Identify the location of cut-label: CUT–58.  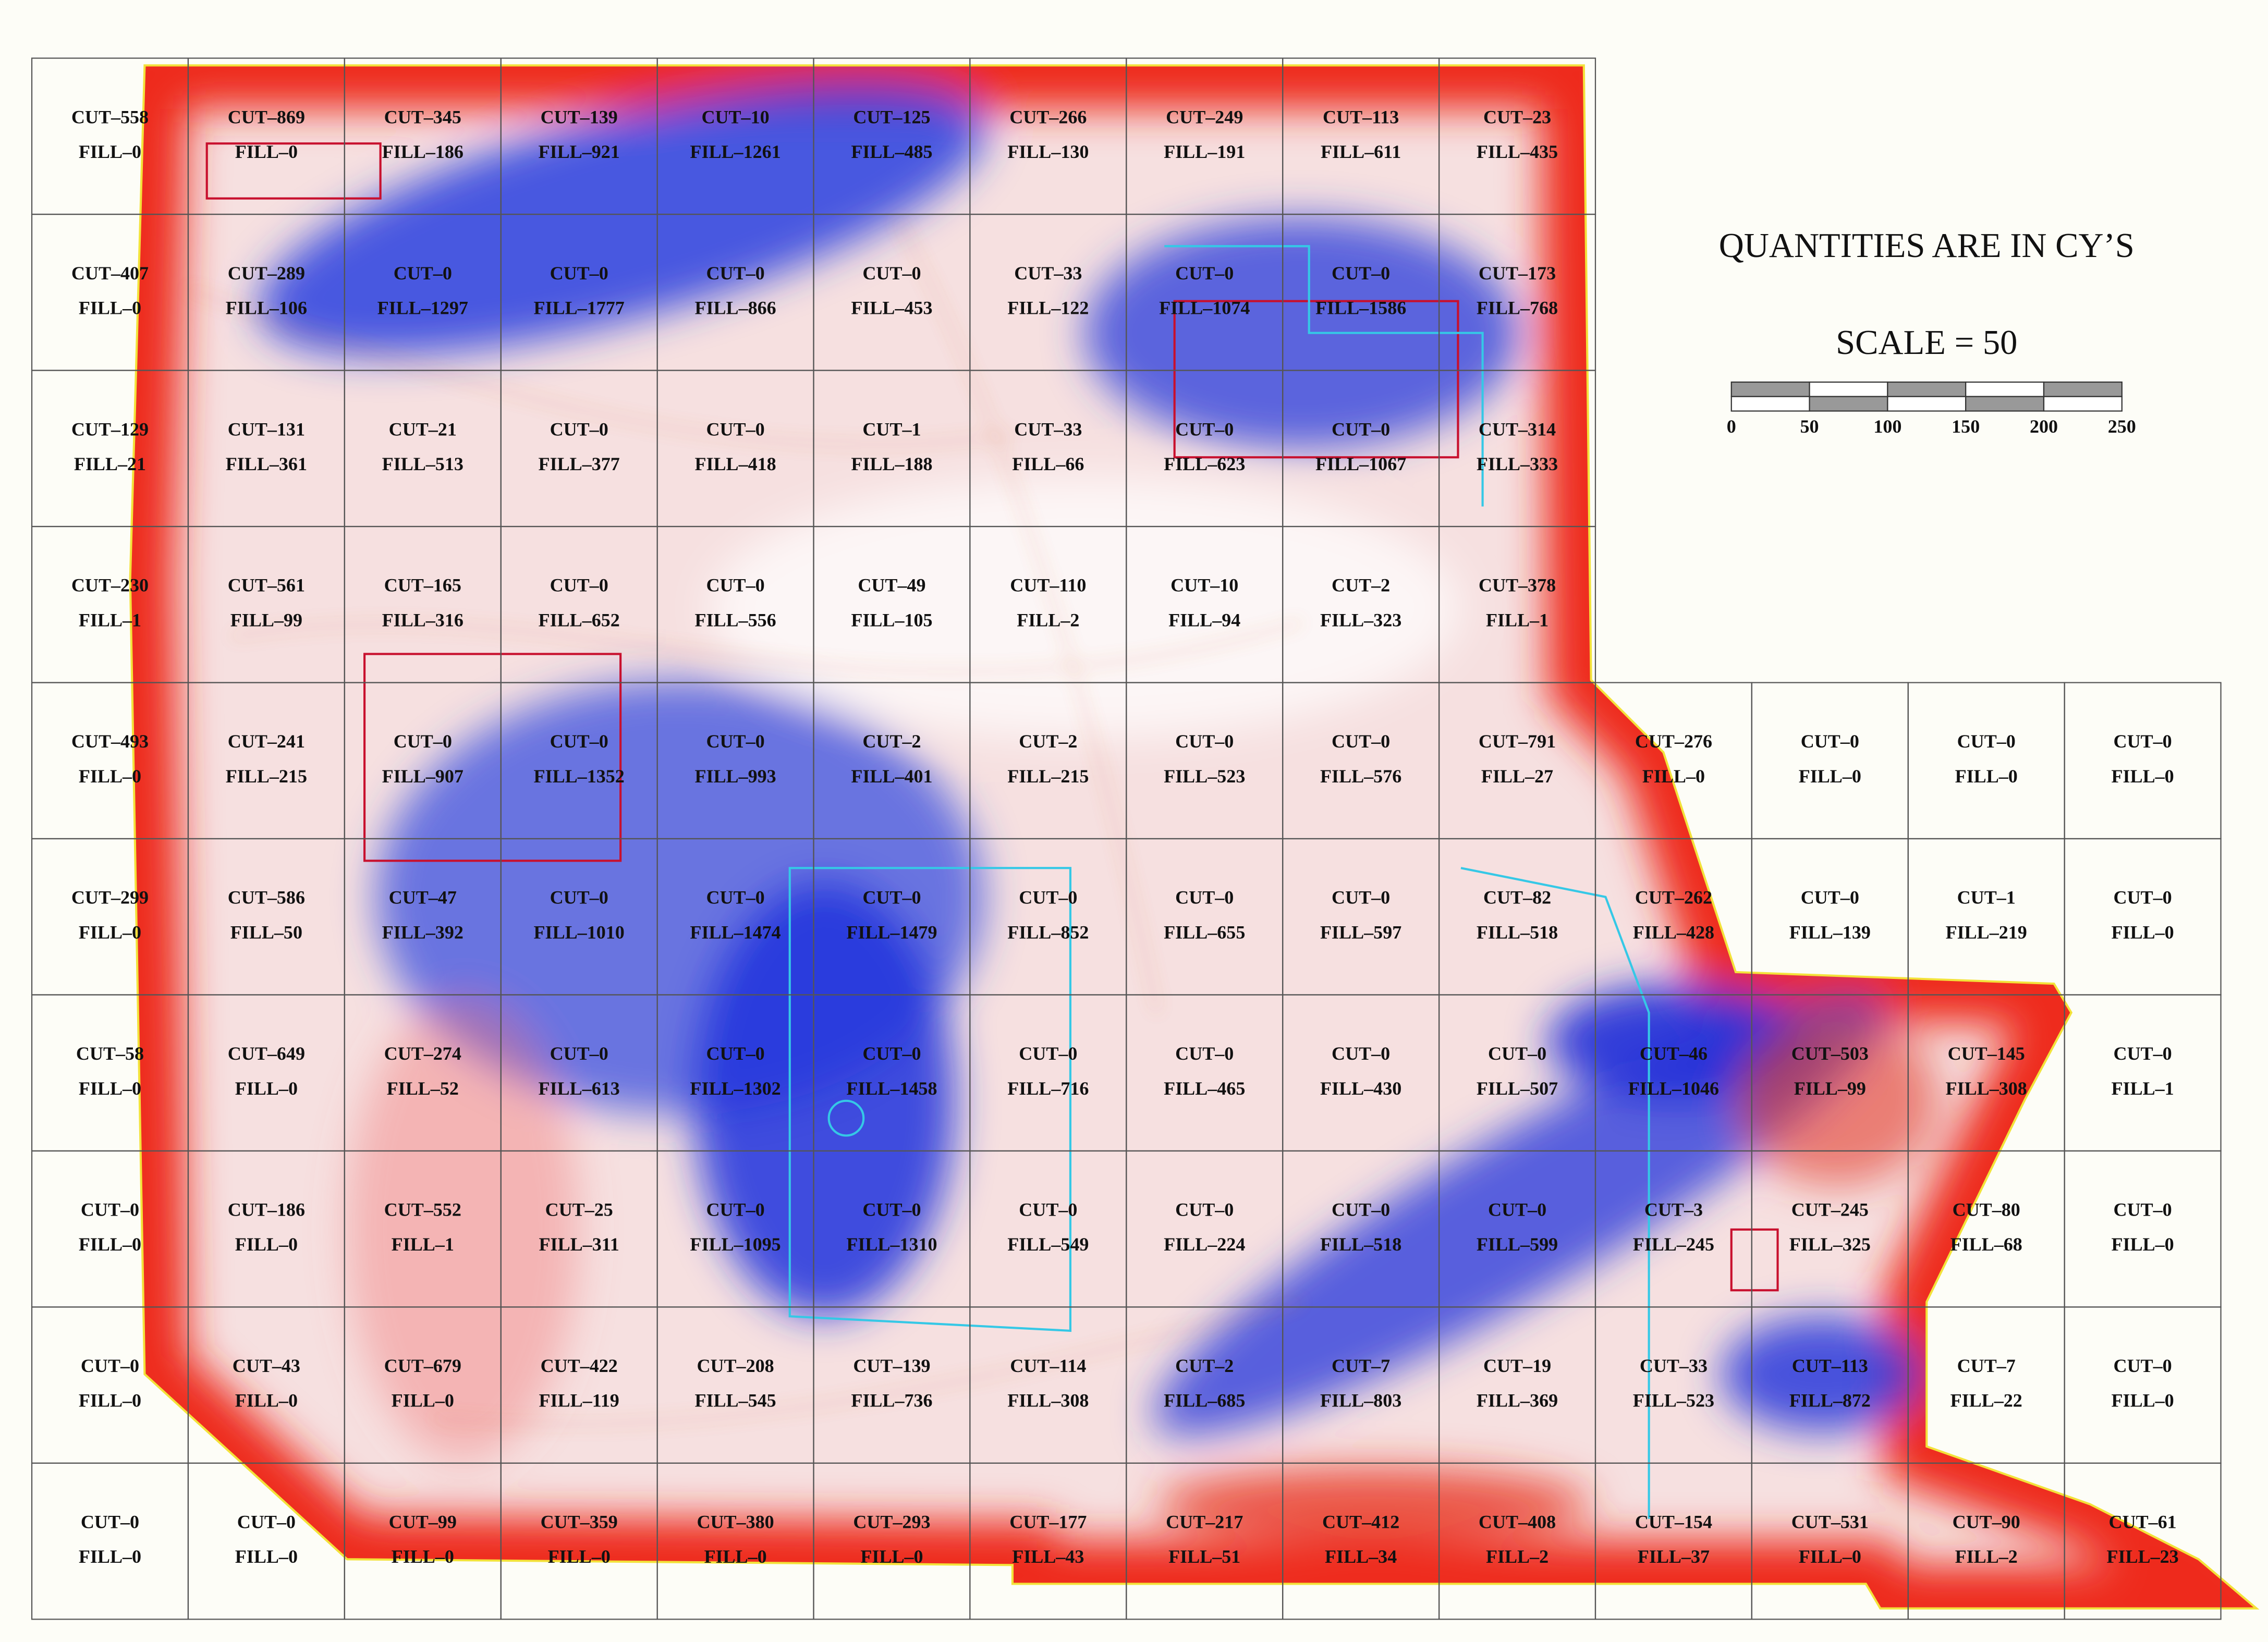
(110, 1053).